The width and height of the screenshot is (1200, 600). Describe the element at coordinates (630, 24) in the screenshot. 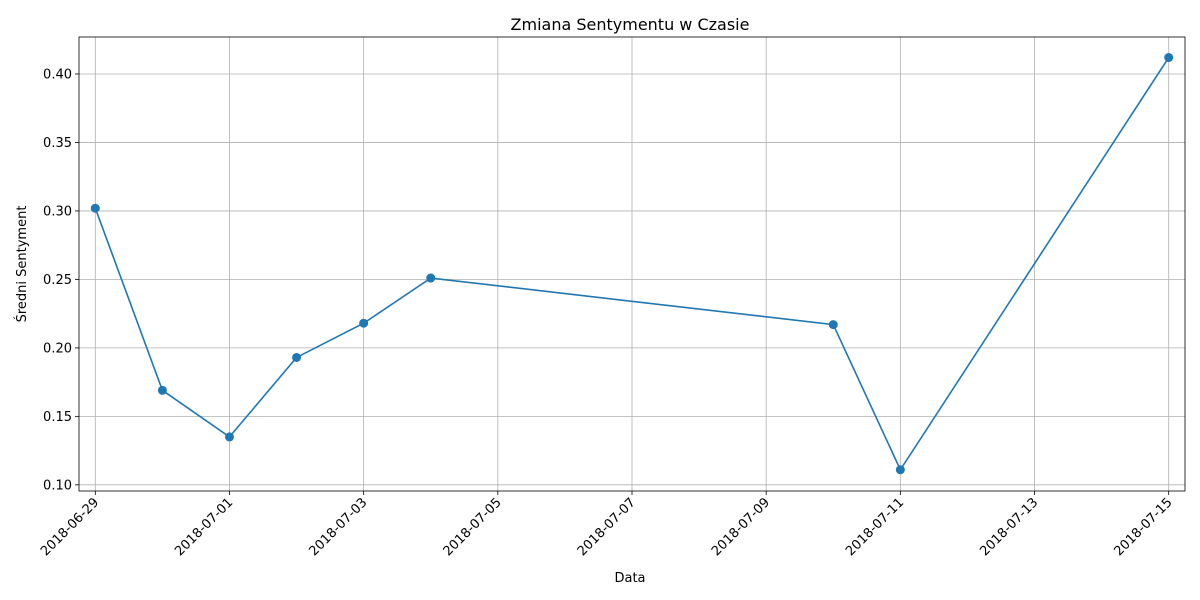

I see `chart-title: Zmiana Sentymentu w Czasie` at that location.